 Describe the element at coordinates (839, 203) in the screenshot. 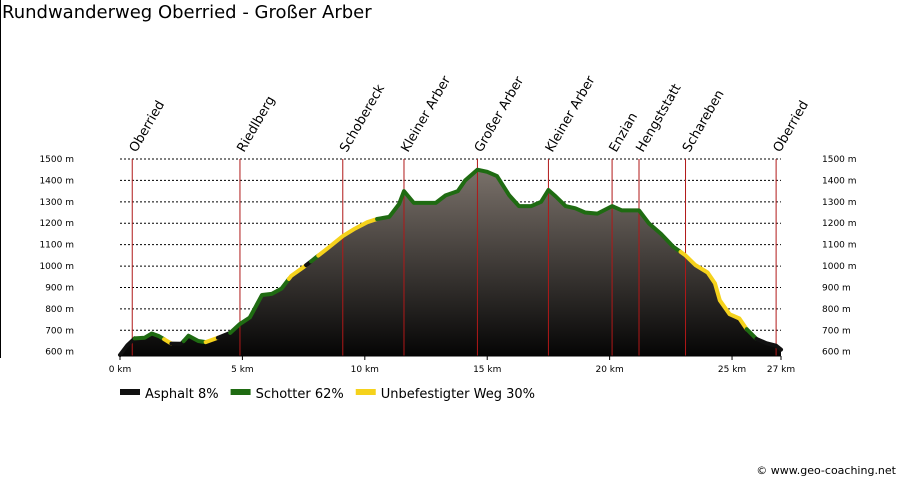

I see `y-tick-right-1300: 1300 m` at that location.